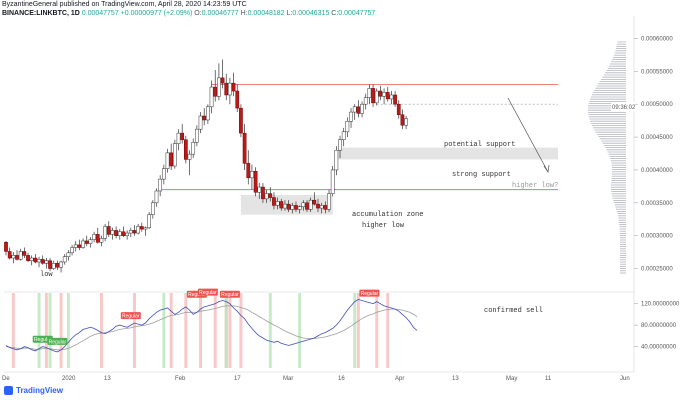 The width and height of the screenshot is (680, 400). Describe the element at coordinates (660, 305) in the screenshot. I see `osc-tick-label: 120.00000000` at that location.